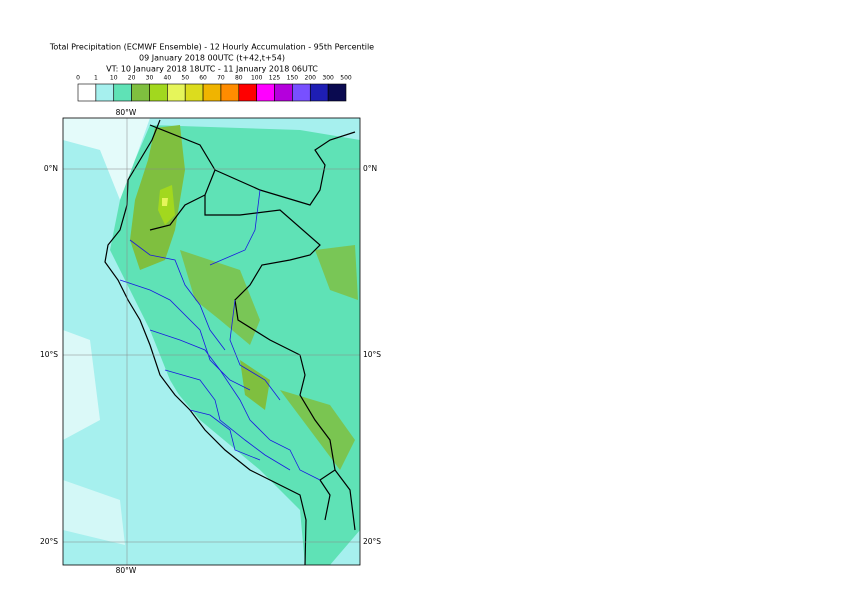  What do you see at coordinates (220, 335) in the screenshot?
I see `admin-boundaries` at bounding box center [220, 335].